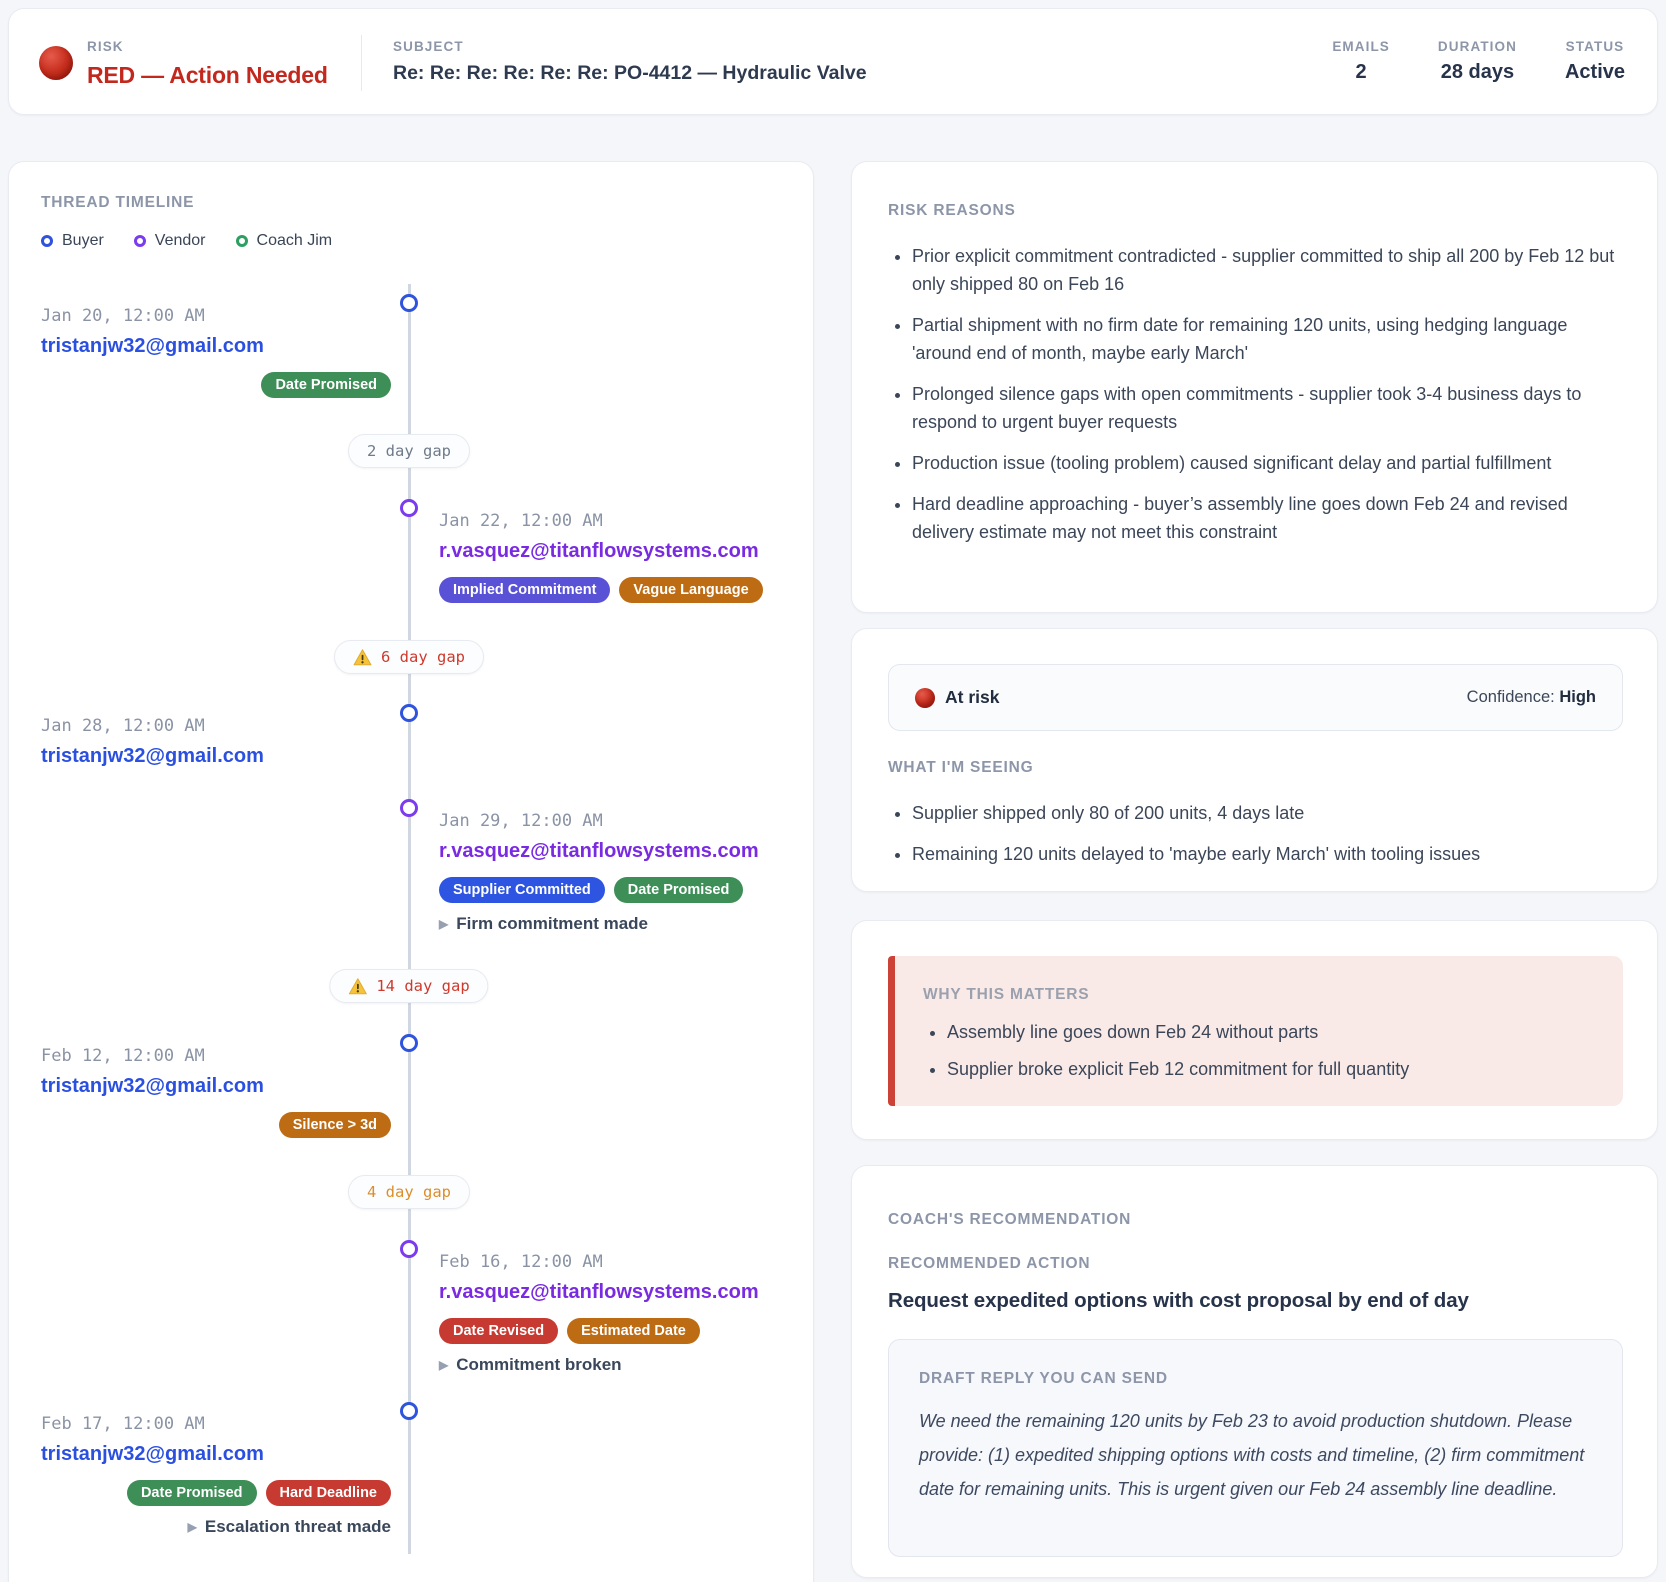 The height and width of the screenshot is (1582, 1666). I want to click on warning-icon, so click(357, 985).